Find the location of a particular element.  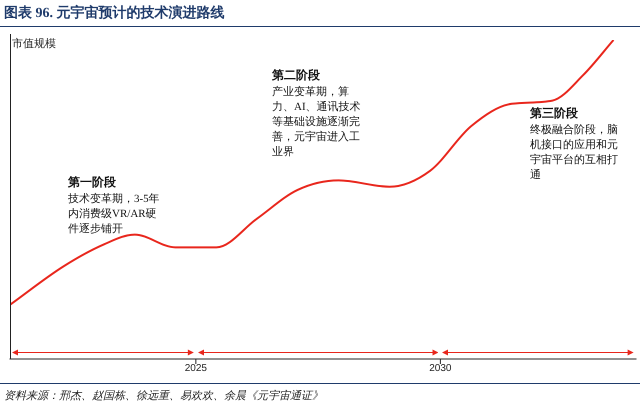

annotation: 第二阶段 is located at coordinates (296, 75).